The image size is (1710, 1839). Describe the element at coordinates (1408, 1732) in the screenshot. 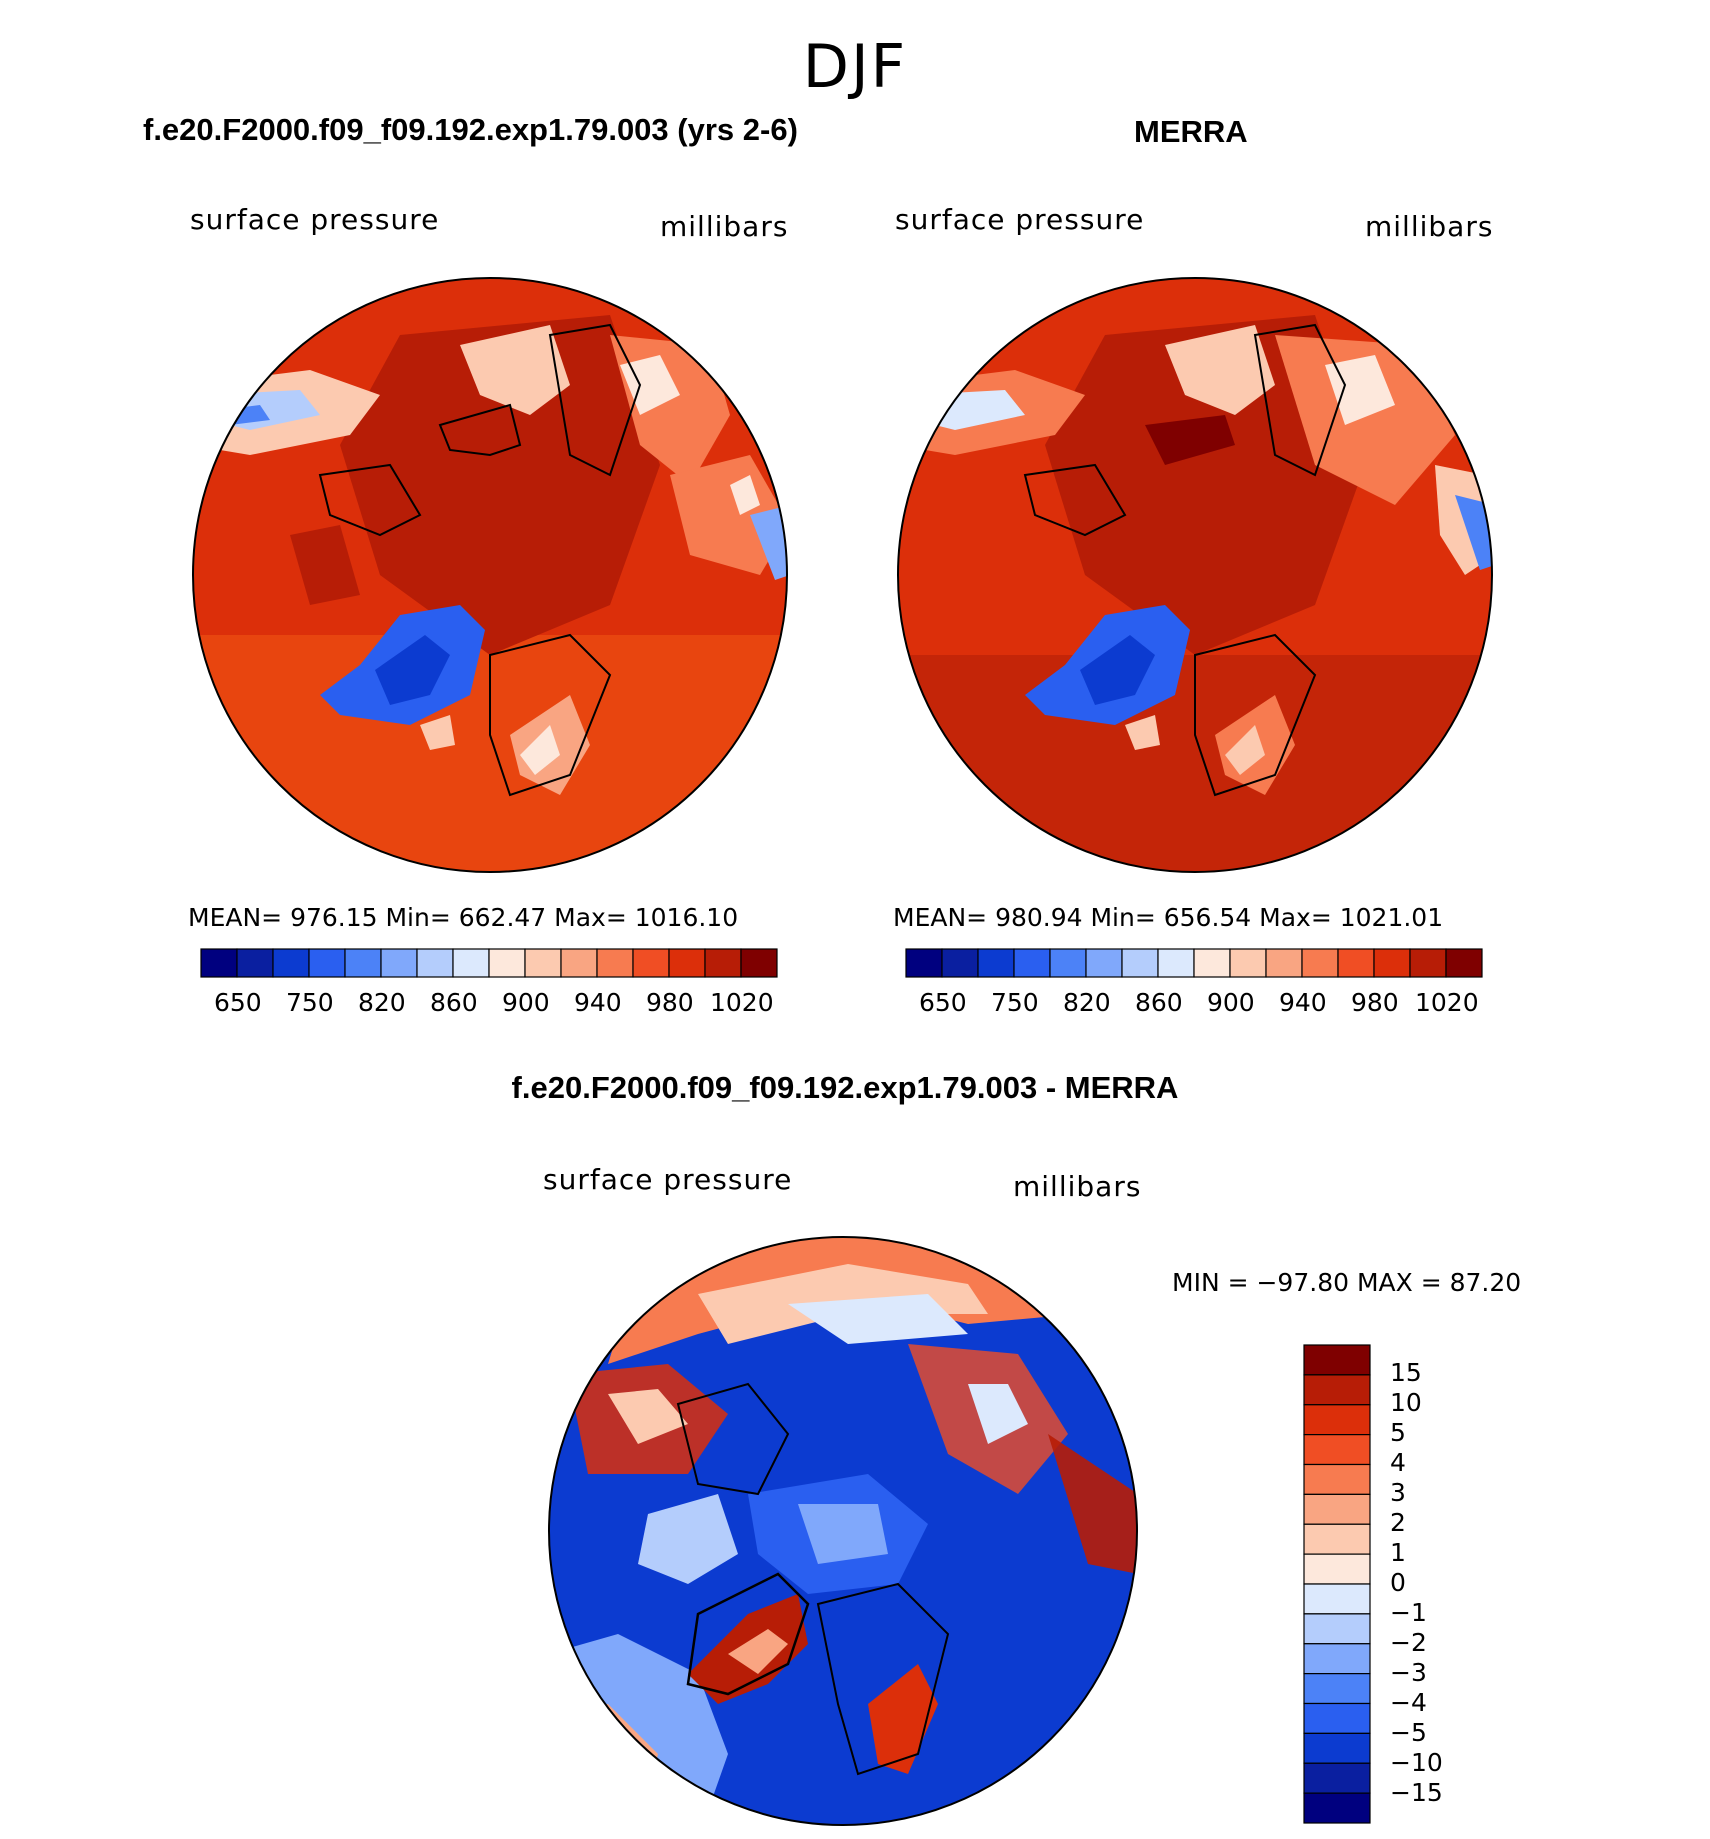

I see `difference-colorbar-label: −5` at that location.